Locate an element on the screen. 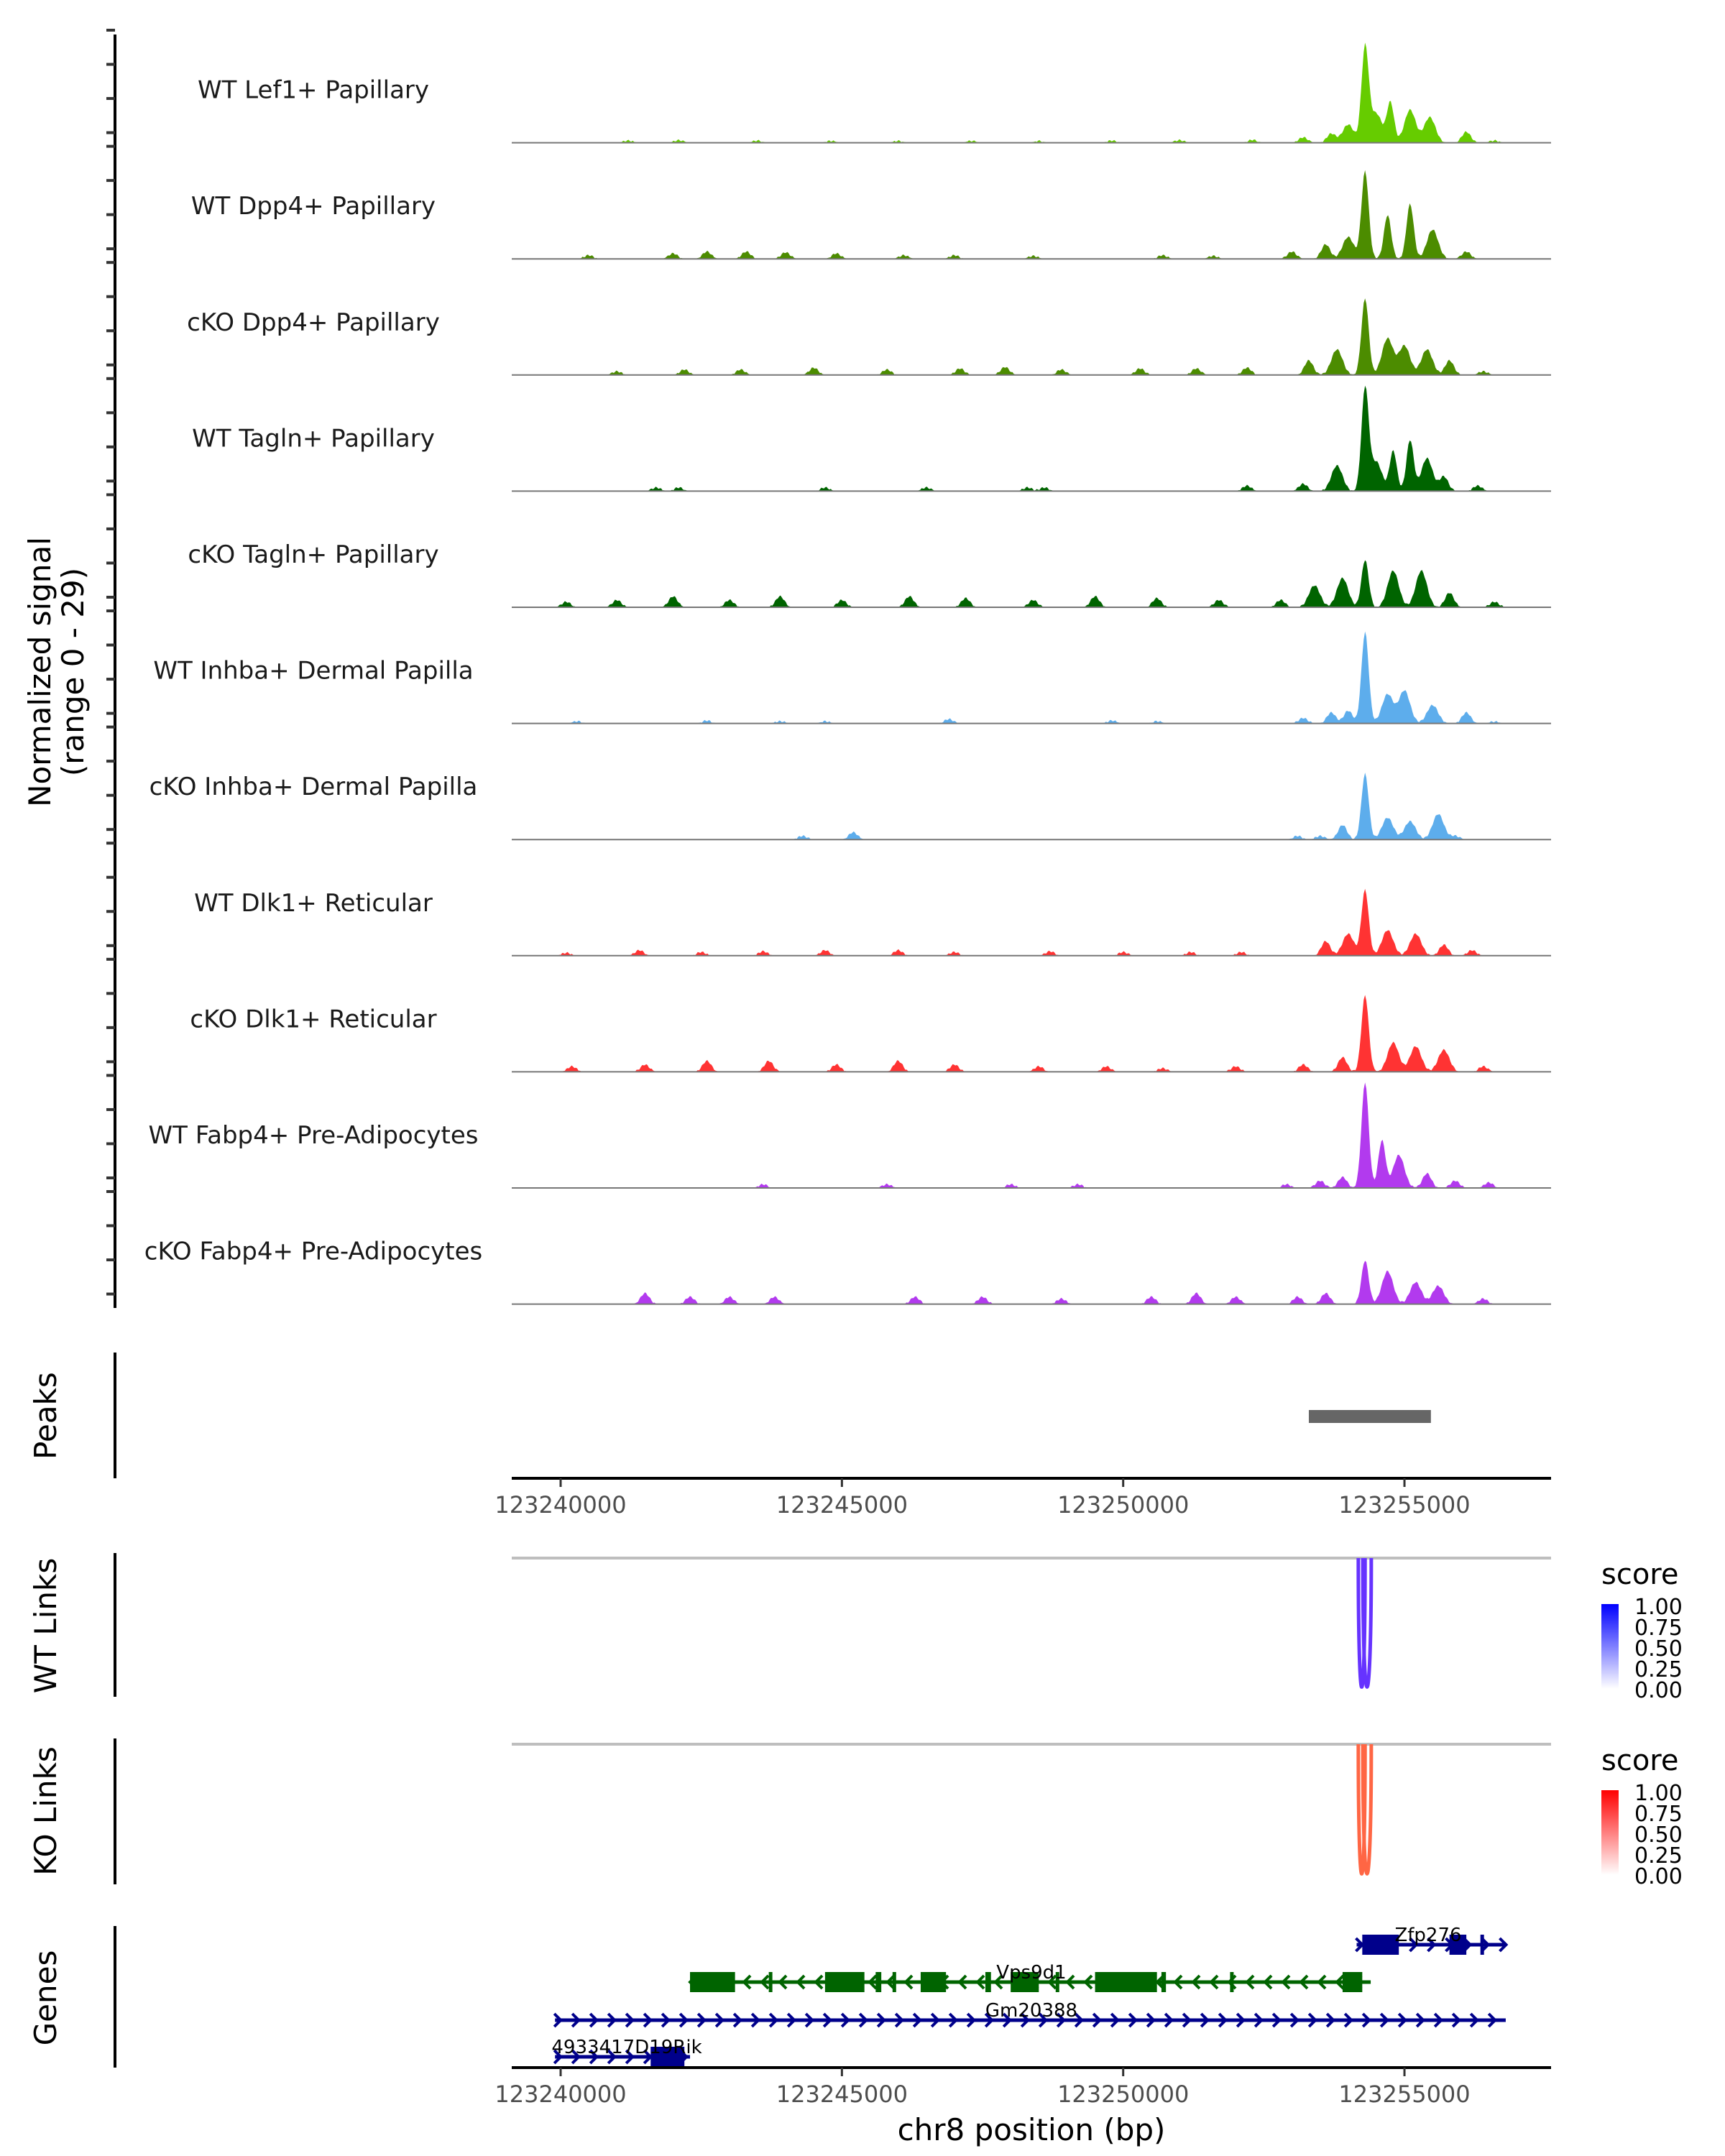  coverage-track: cKO Dpp4+ Papillary is located at coordinates (869, 337).